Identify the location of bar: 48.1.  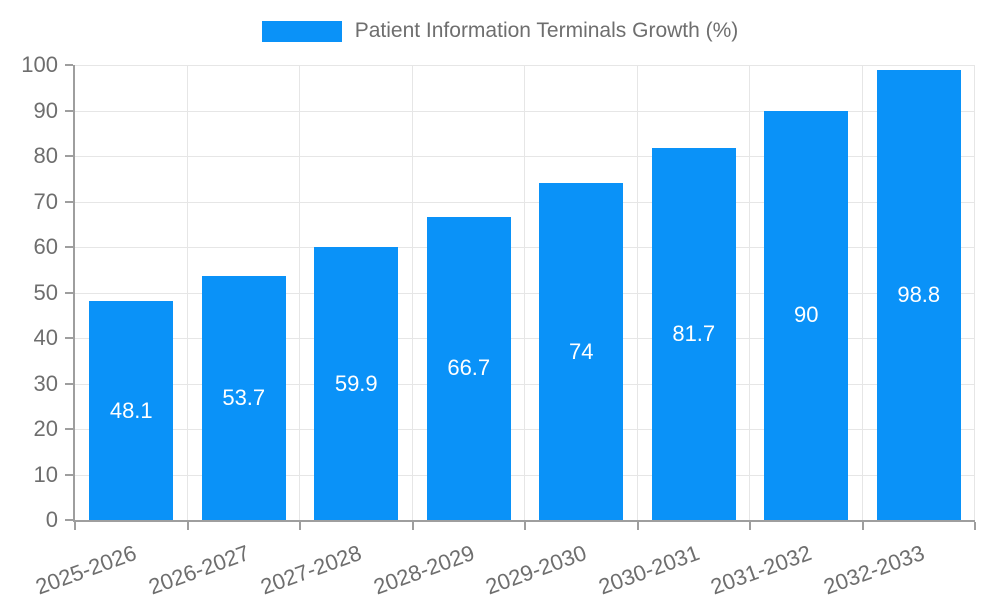
(131, 410).